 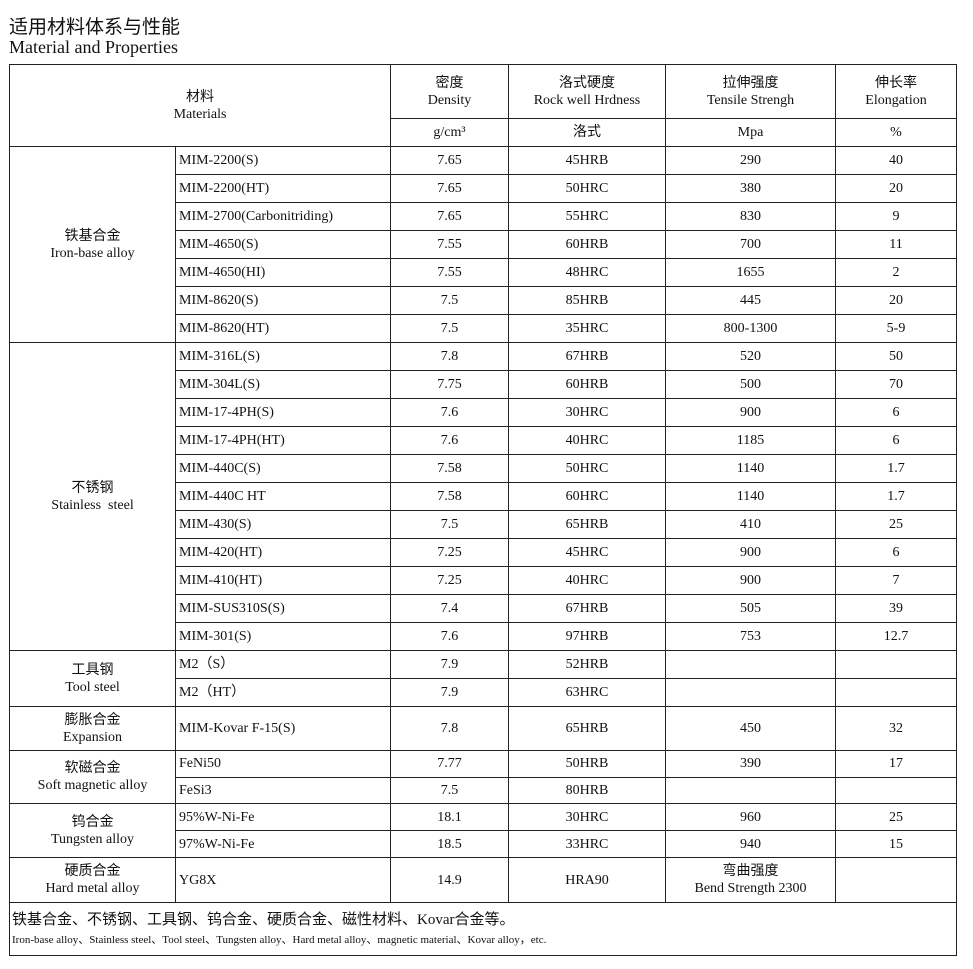 I want to click on density-cell: 18.1, so click(x=449, y=817).